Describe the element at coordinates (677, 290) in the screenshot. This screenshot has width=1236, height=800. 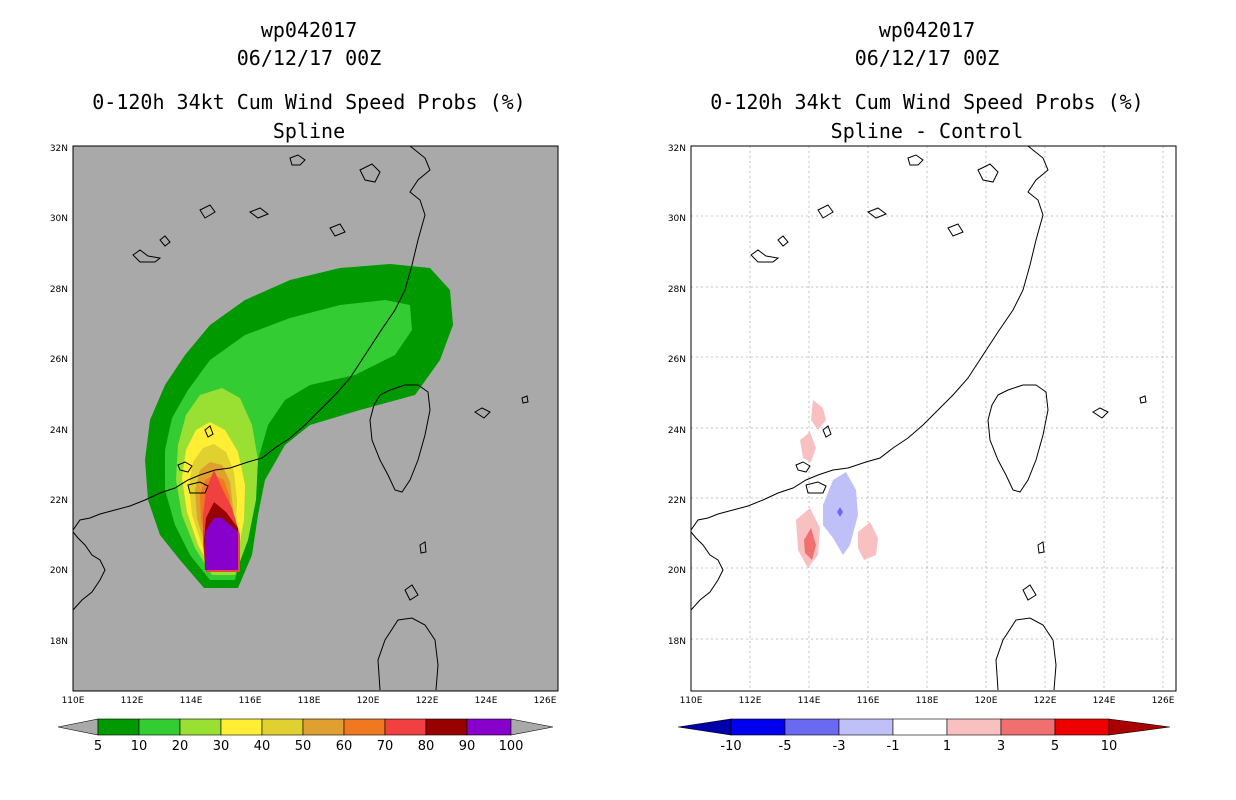
I see `lat-label-28n: 28N` at that location.